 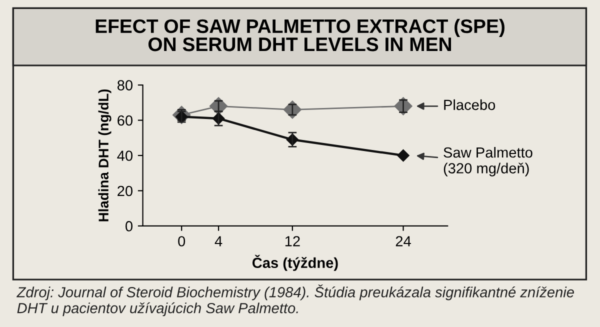 What do you see at coordinates (295, 300) in the screenshot?
I see `text: Zdroj: Journal of Steroid Biochemistry (1984). Štúdia preukázala signifikantné zníženie DHT u pacientov užívajúcich Saw Palmetto.` at bounding box center [295, 300].